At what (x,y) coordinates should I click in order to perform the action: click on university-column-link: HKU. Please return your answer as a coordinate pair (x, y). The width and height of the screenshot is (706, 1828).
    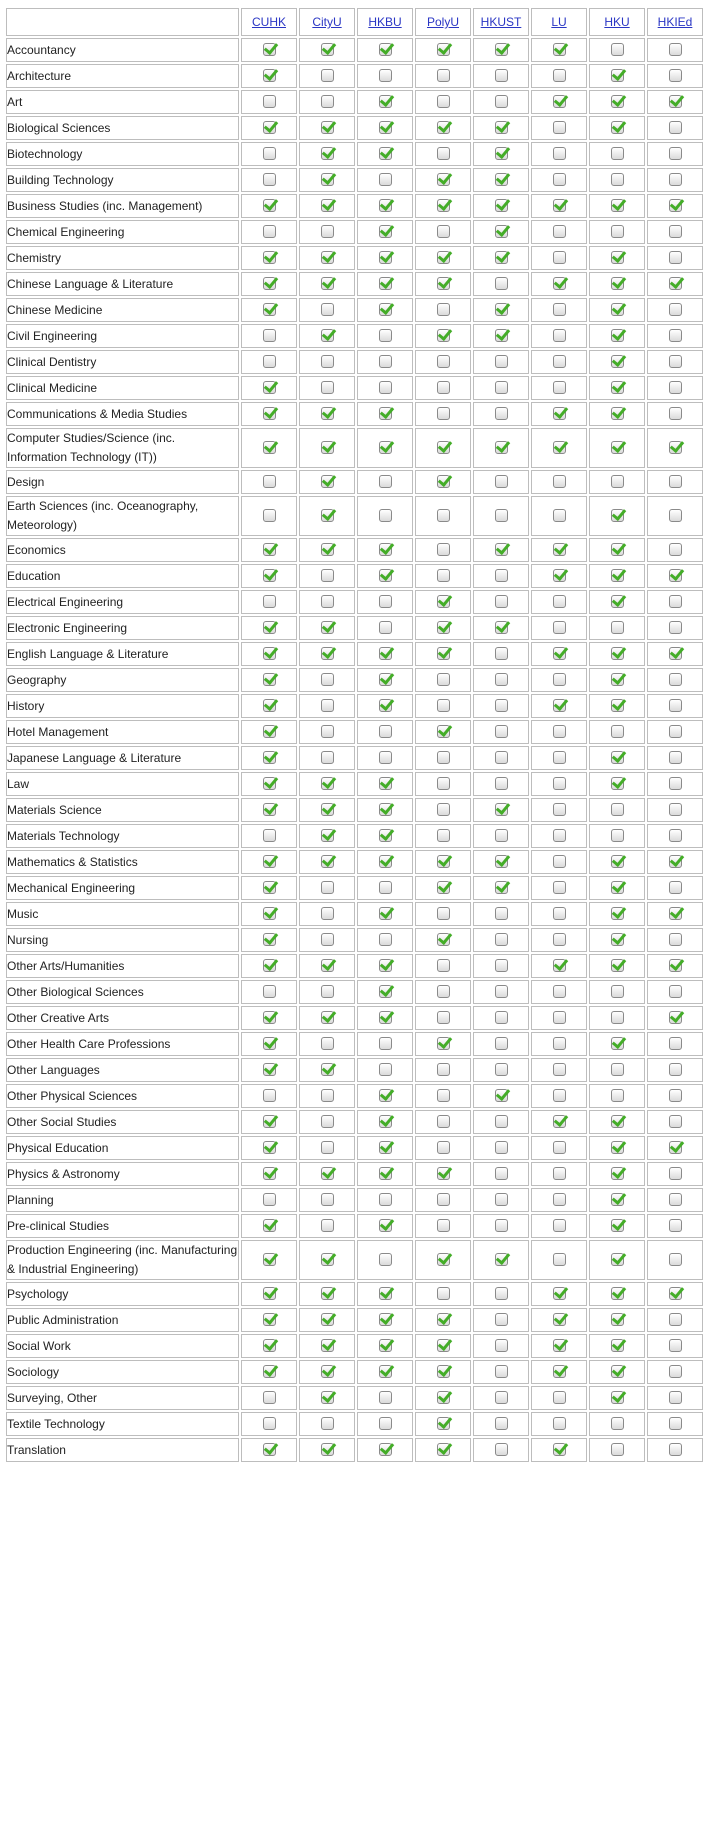
    Looking at the image, I should click on (617, 22).